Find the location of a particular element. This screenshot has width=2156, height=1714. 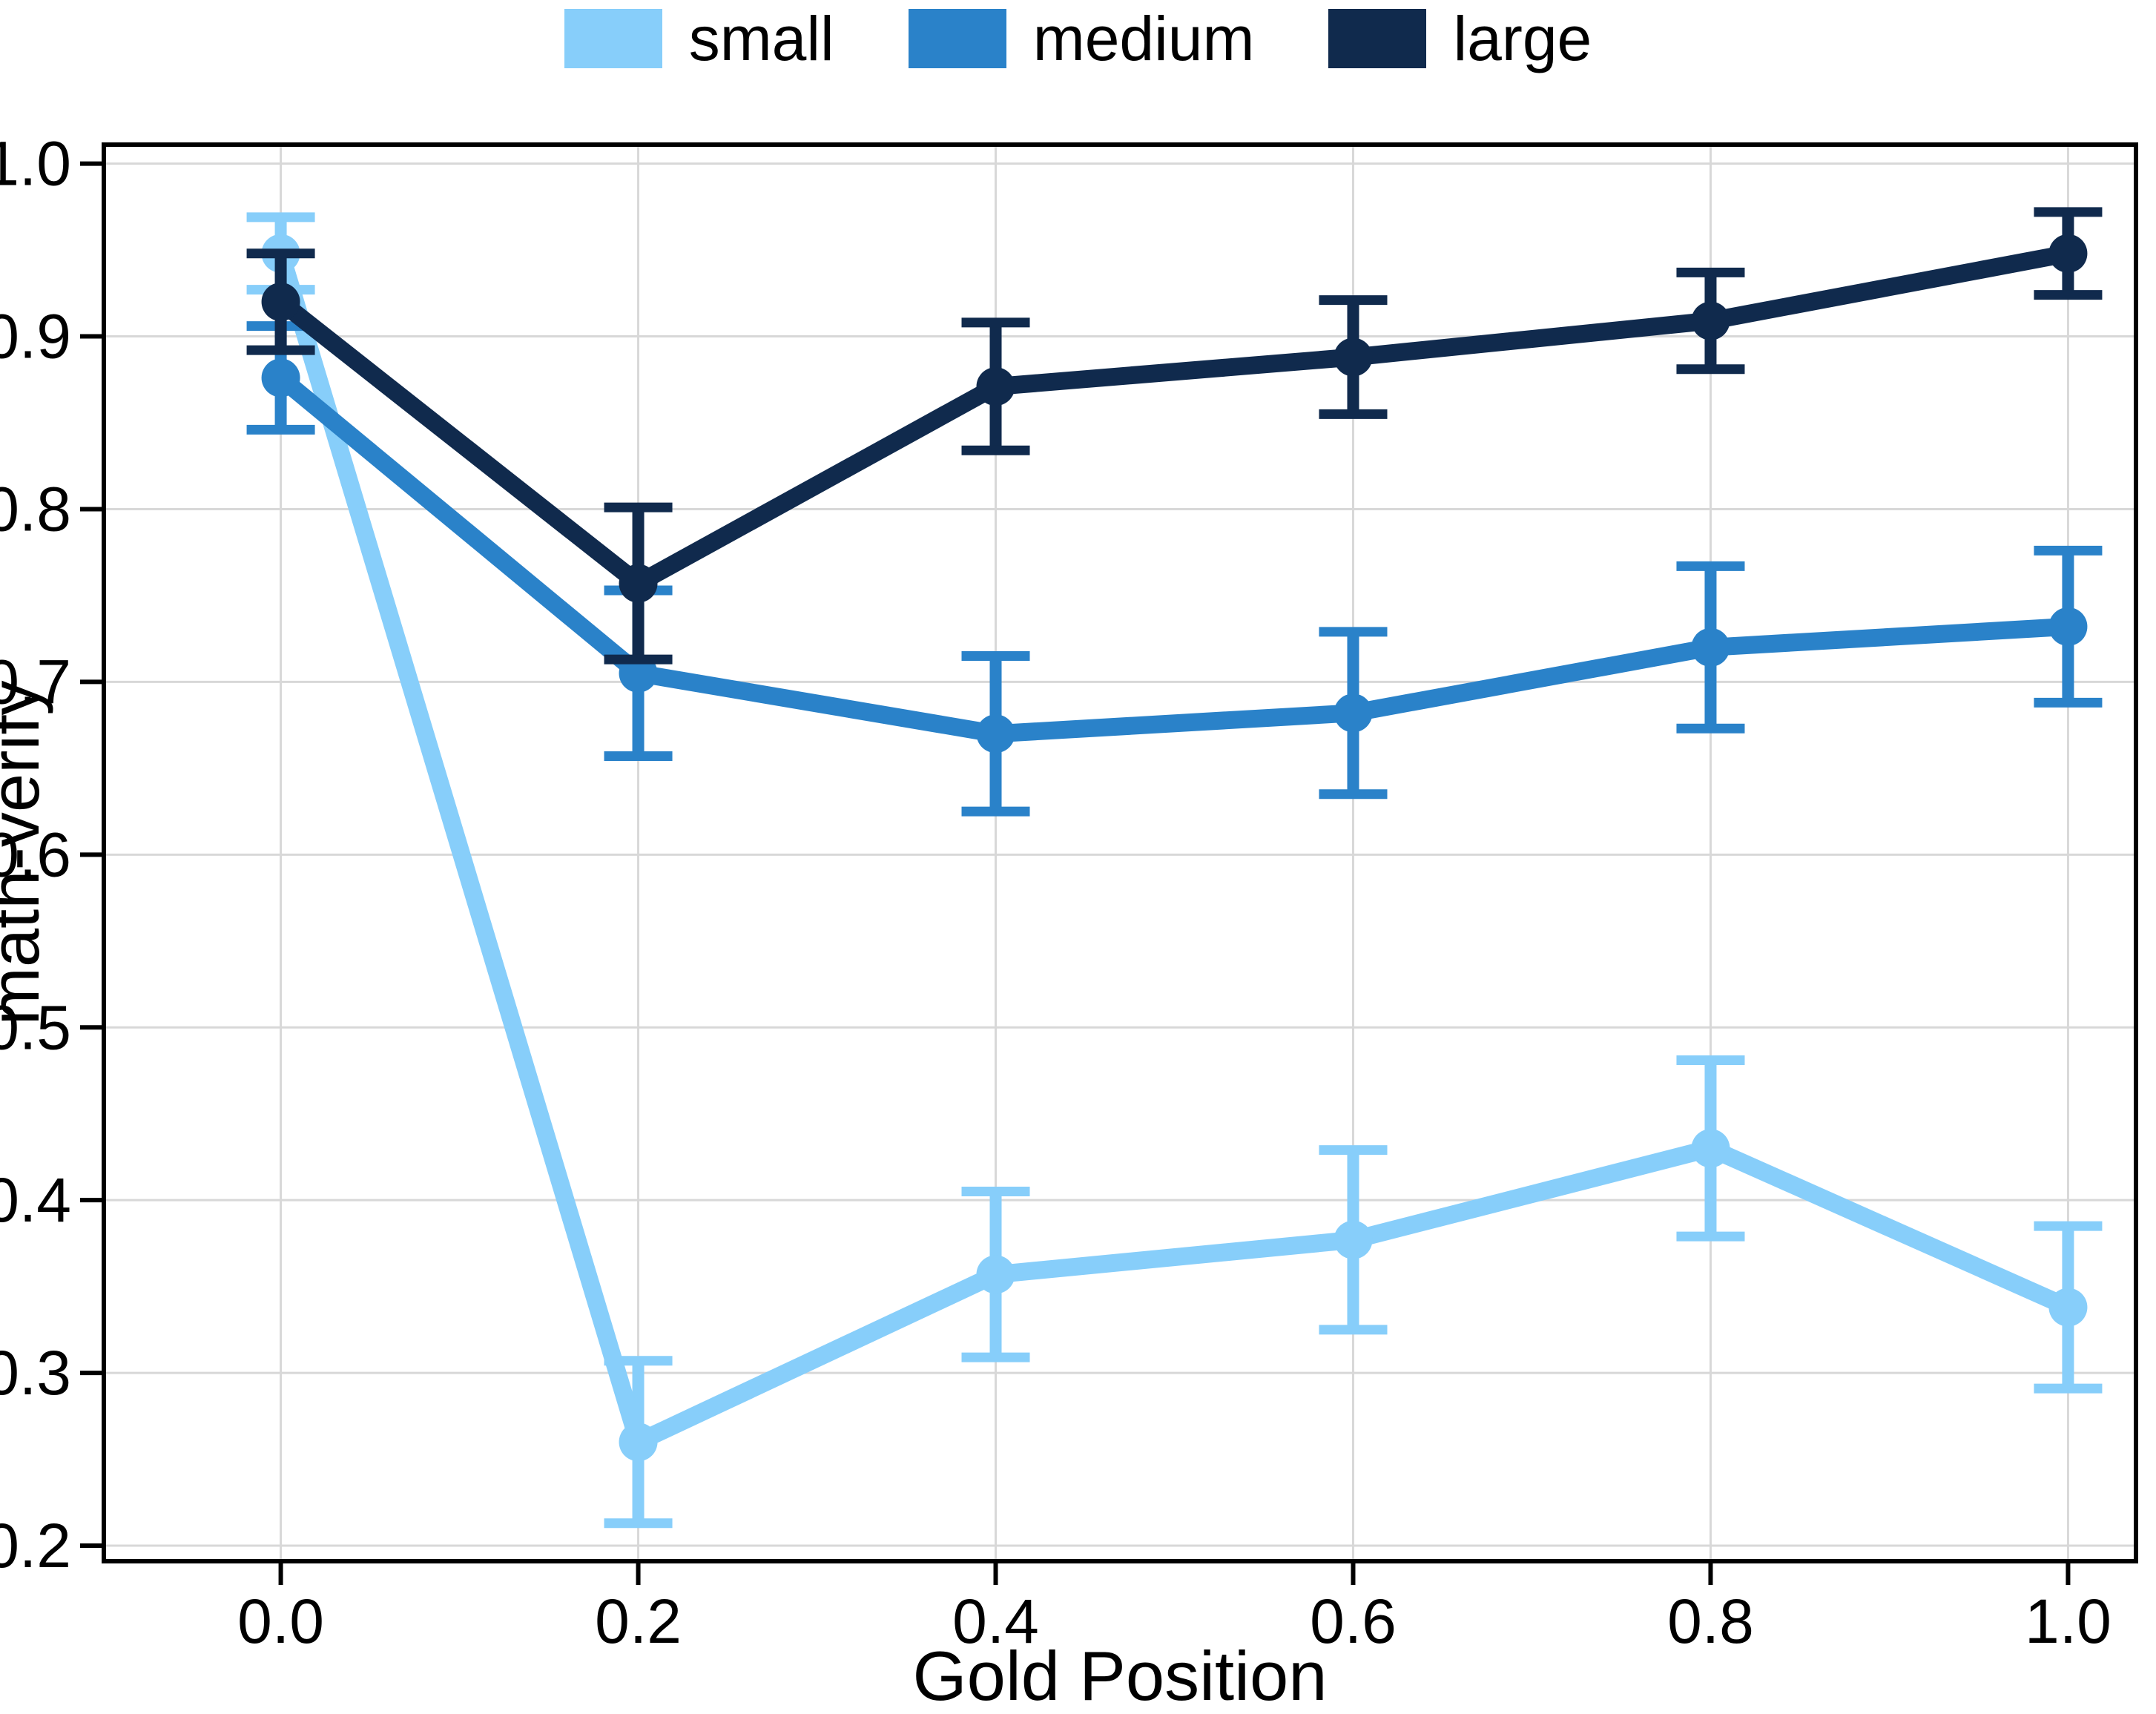

y-tick-label: 0.7 is located at coordinates (35, 682).